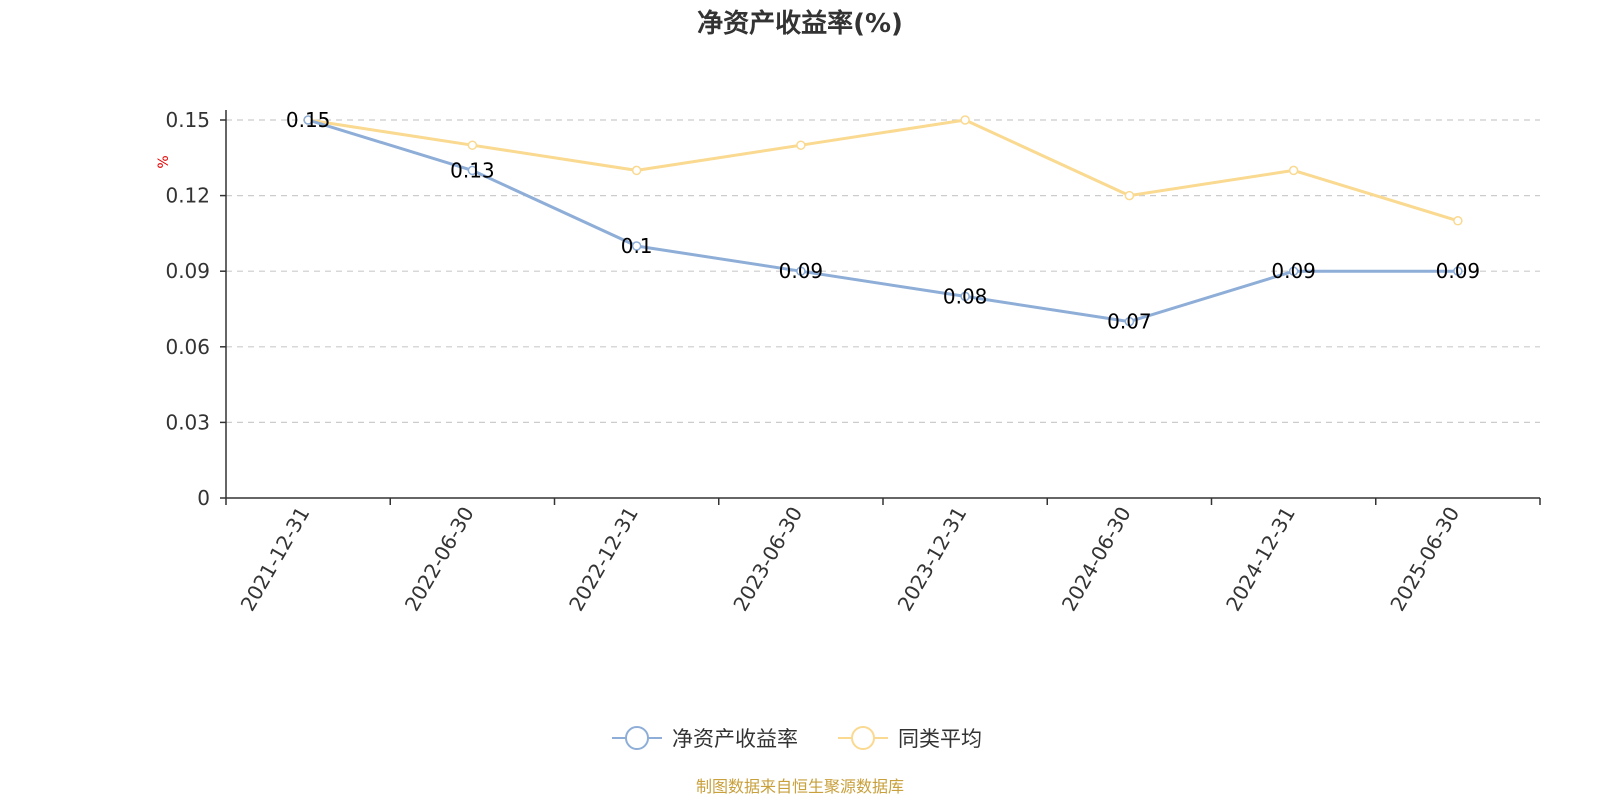 This screenshot has height=800, width=1600. Describe the element at coordinates (203, 498) in the screenshot. I see `y-tick-label: 0` at that location.